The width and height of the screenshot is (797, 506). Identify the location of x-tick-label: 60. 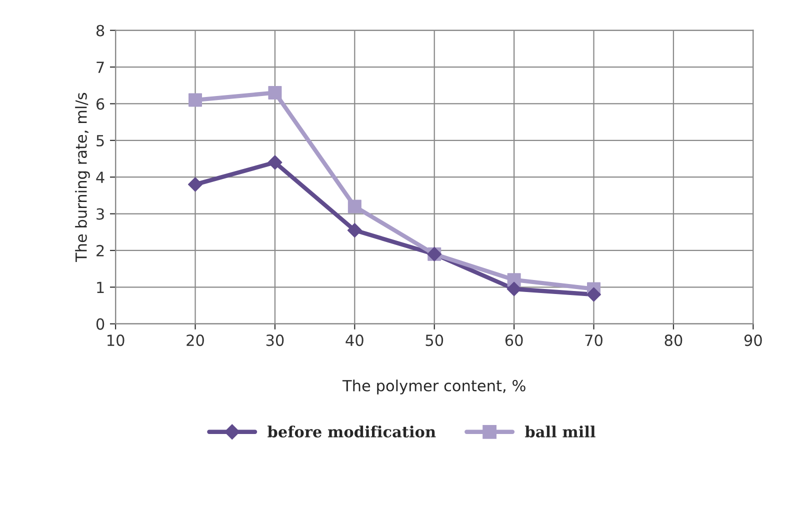
(514, 340).